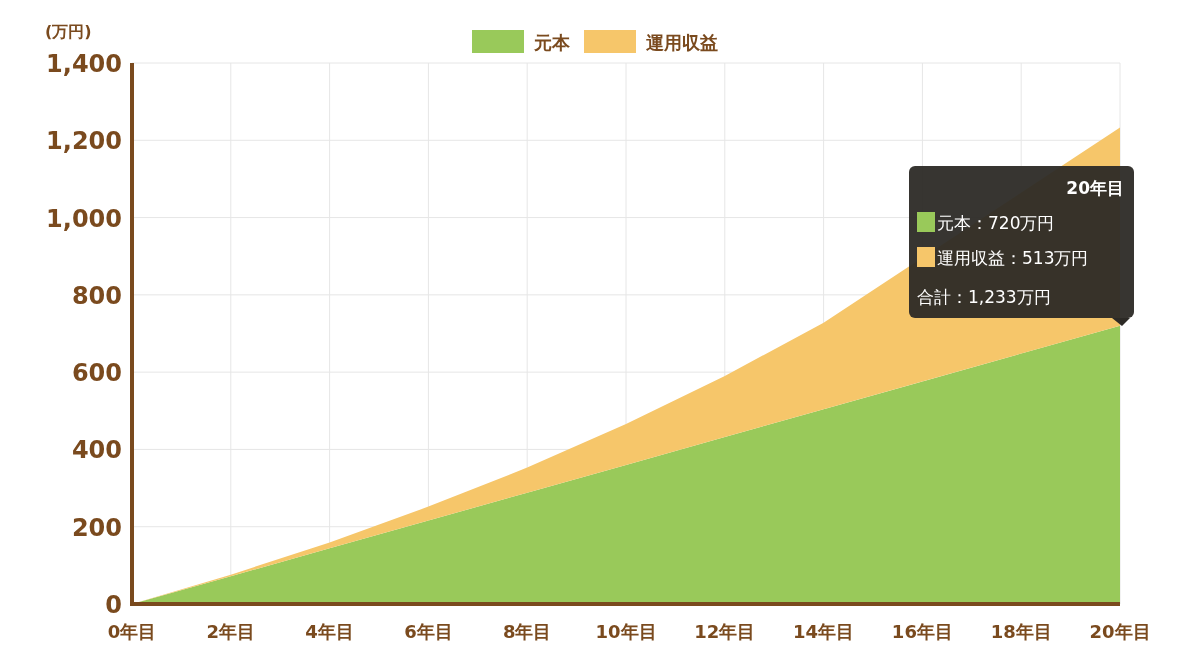 The width and height of the screenshot is (1200, 669). Describe the element at coordinates (1021, 631) in the screenshot. I see `x-tick-label: 18年目` at that location.